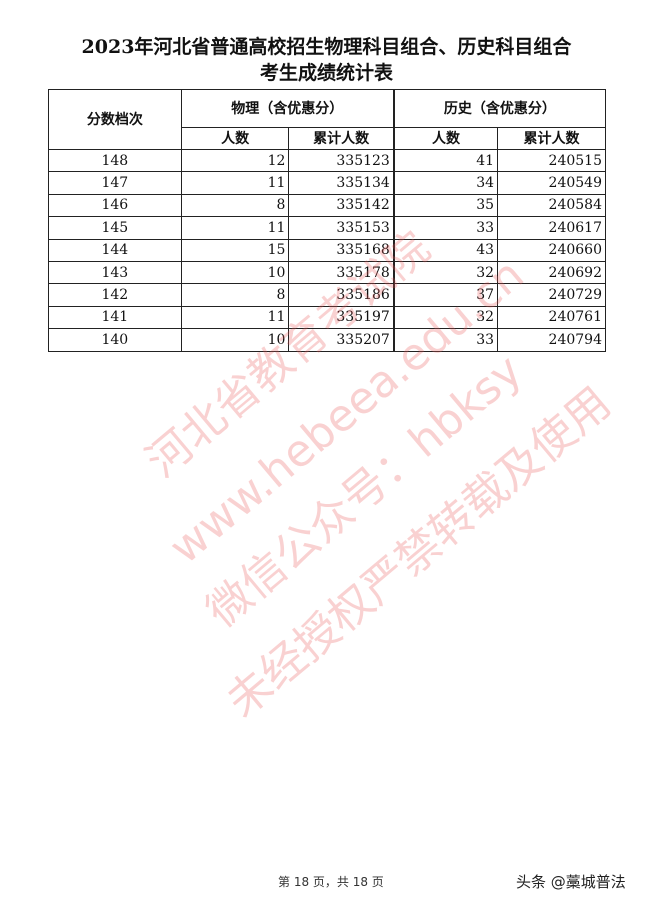  What do you see at coordinates (331, 882) in the screenshot?
I see `page-number: 第 18 页，共 18 页` at bounding box center [331, 882].